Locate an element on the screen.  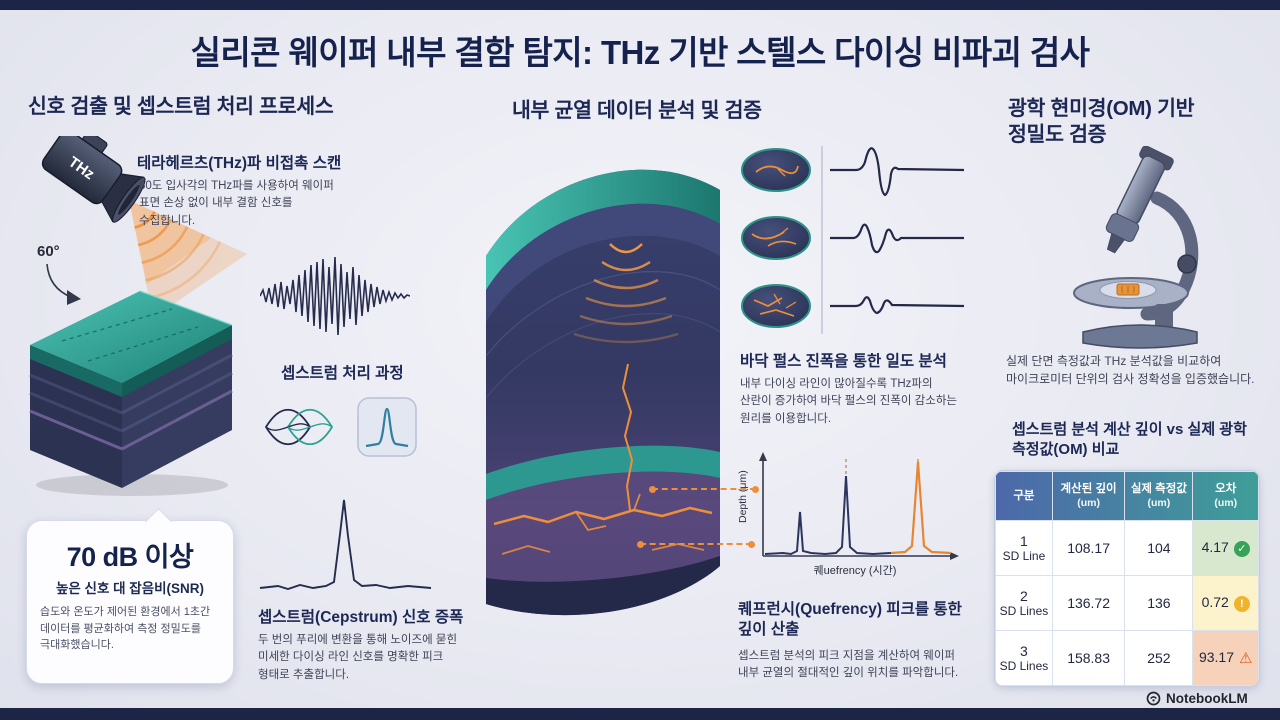
thz-scan-heading: 테라헤르츠(THz)파 비접촉 스캔 is located at coordinates (239, 163).